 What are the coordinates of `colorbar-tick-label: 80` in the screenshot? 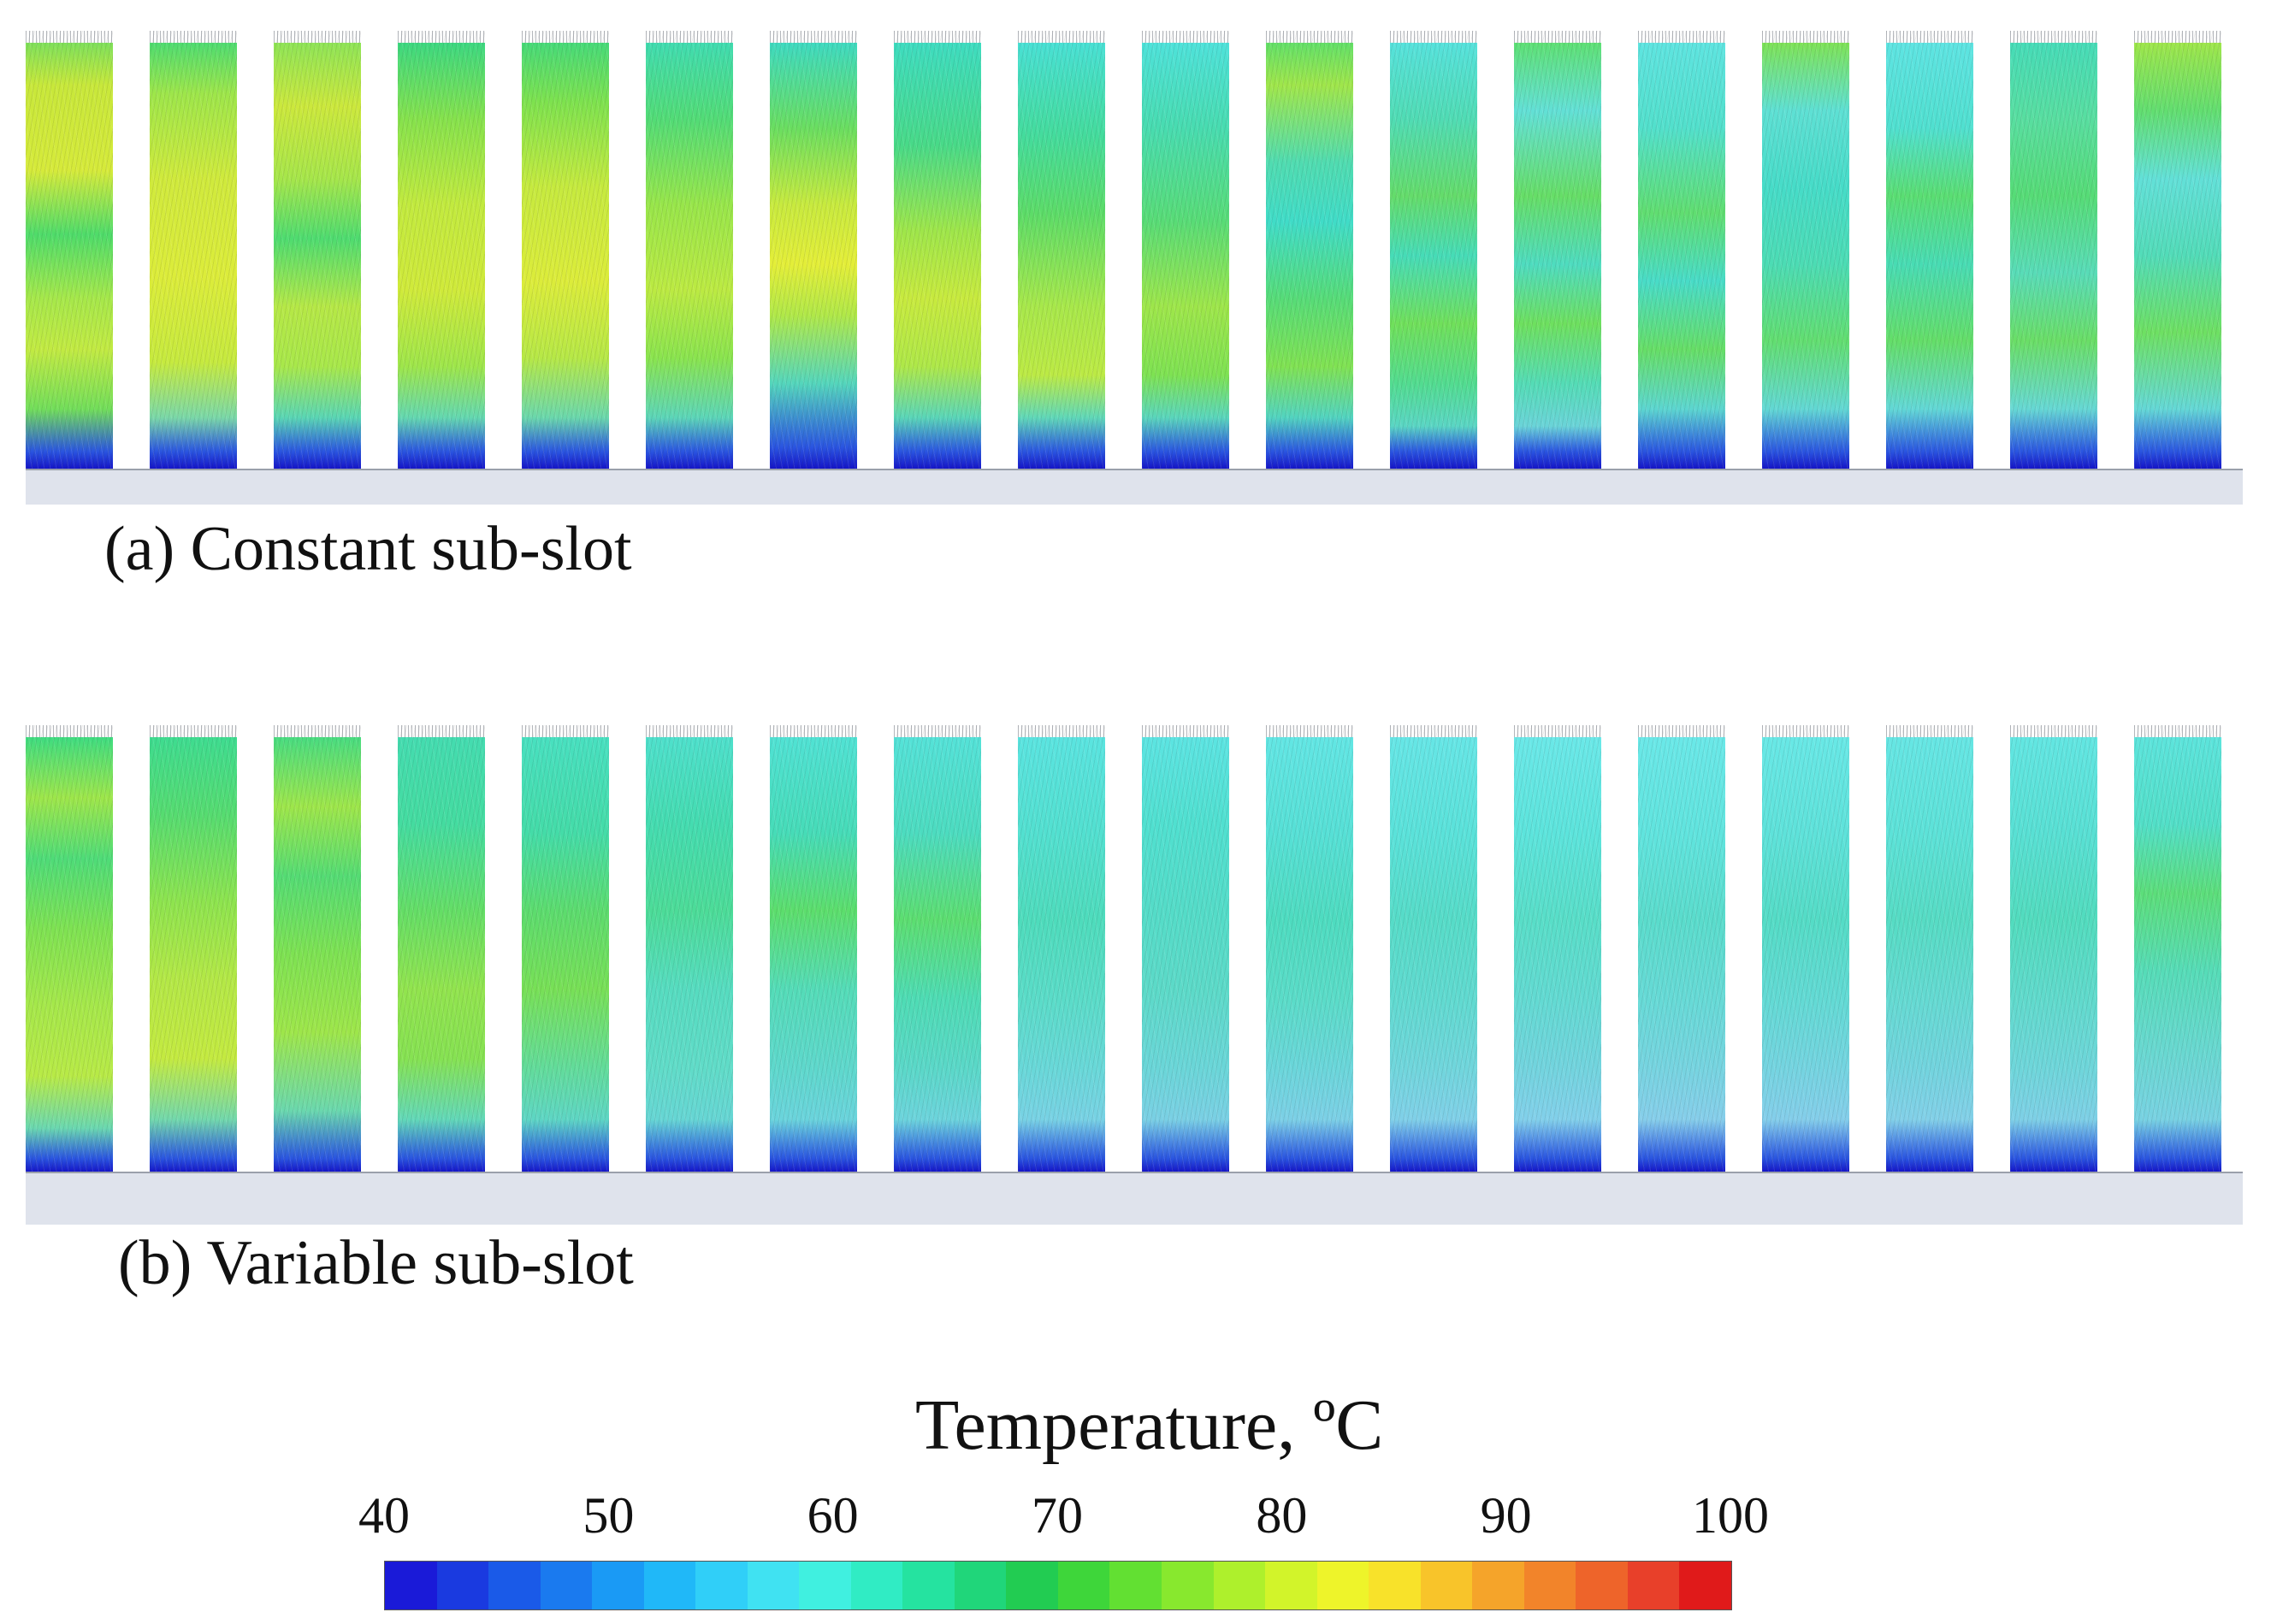 It's located at (1282, 1515).